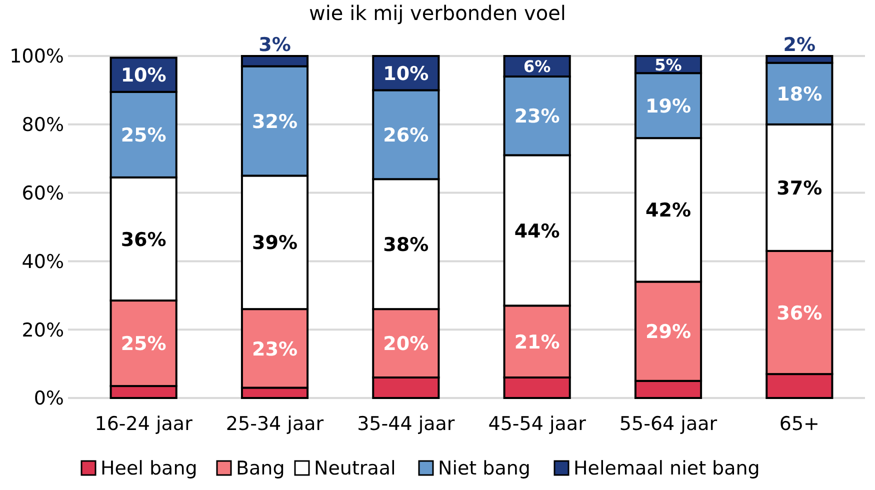 This screenshot has height=490, width=875. Describe the element at coordinates (668, 332) in the screenshot. I see `data-label: 29%` at that location.